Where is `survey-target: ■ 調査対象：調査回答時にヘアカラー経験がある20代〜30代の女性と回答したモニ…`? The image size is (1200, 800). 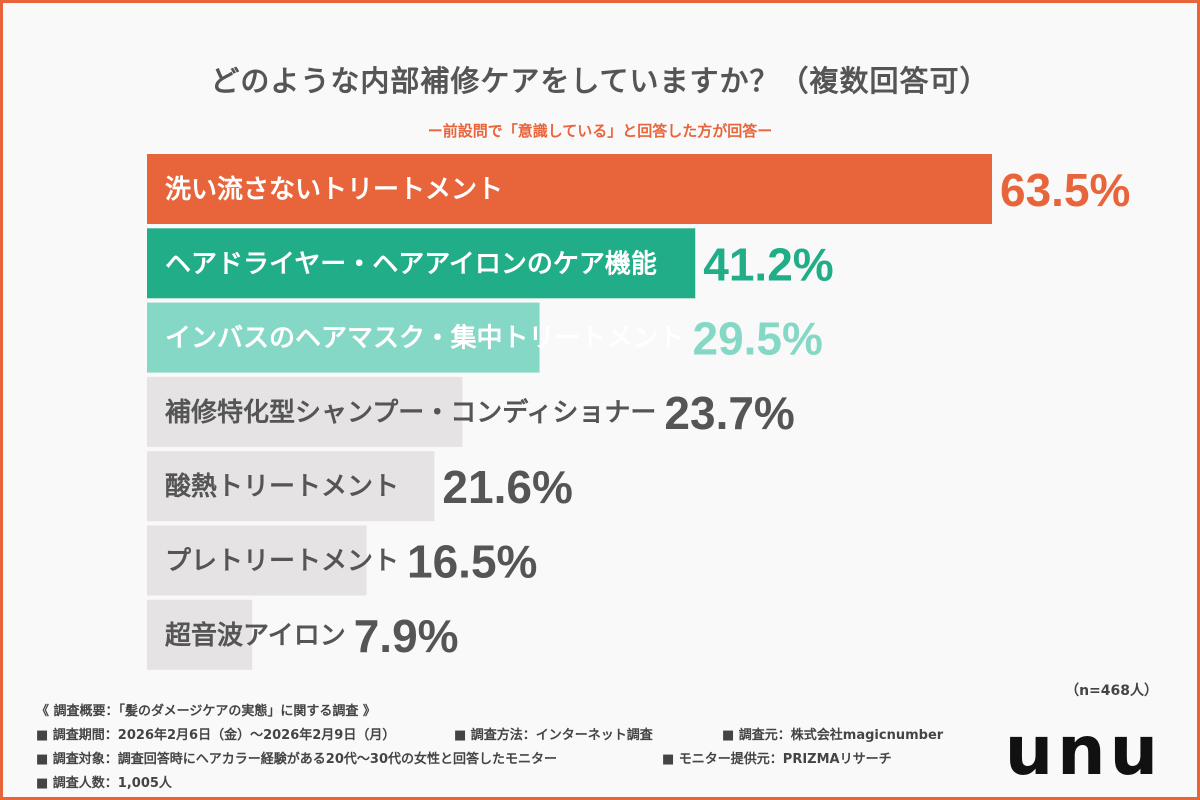 survey-target: ■ 調査対象：調査回答時にヘアカラー経験がある20代〜30代の女性と回答したモニ… is located at coordinates (296, 759).